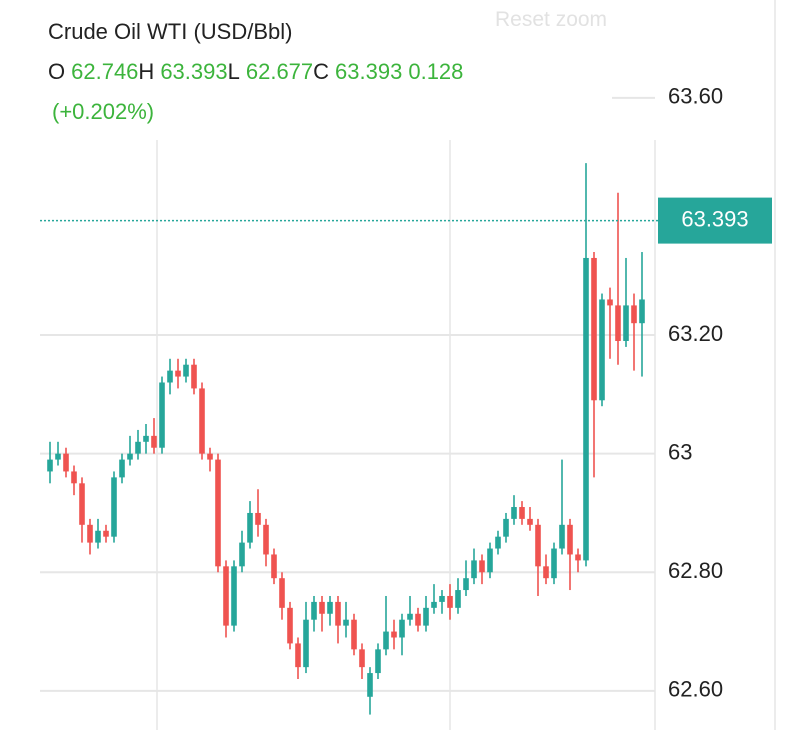 This screenshot has height=730, width=800. Describe the element at coordinates (57, 71) in the screenshot. I see `open-label: O` at that location.